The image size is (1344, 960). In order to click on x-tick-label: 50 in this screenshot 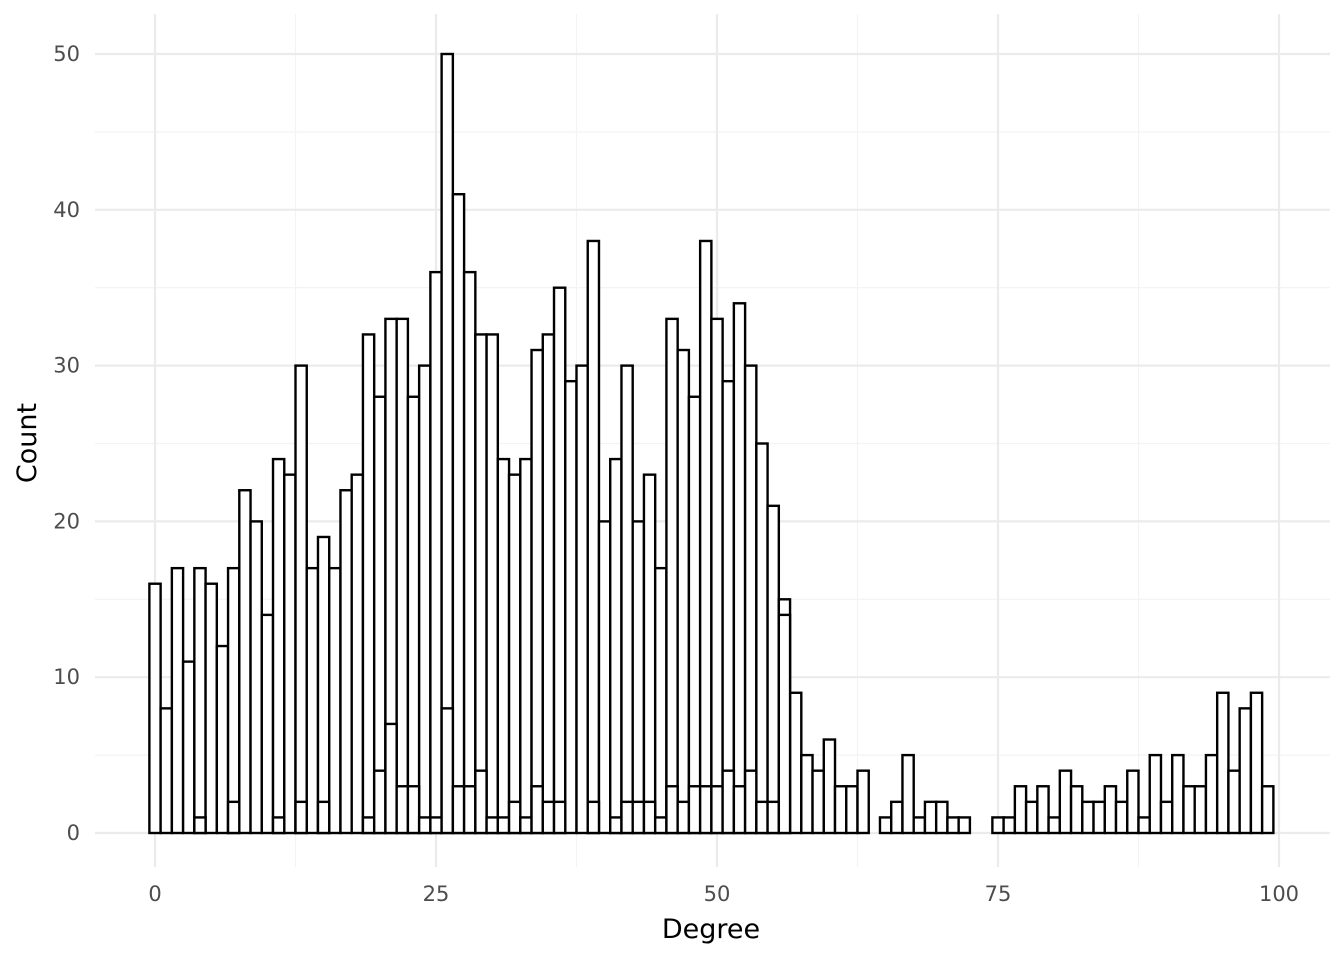, I will do `click(717, 894)`.